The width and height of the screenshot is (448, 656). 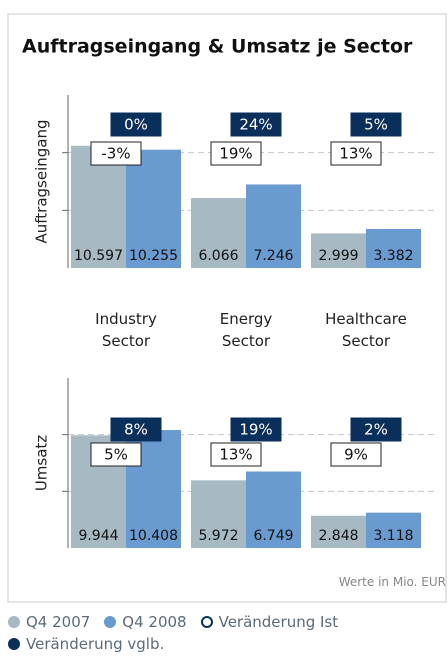 What do you see at coordinates (278, 622) in the screenshot?
I see `legend-label: Veränderung Ist` at bounding box center [278, 622].